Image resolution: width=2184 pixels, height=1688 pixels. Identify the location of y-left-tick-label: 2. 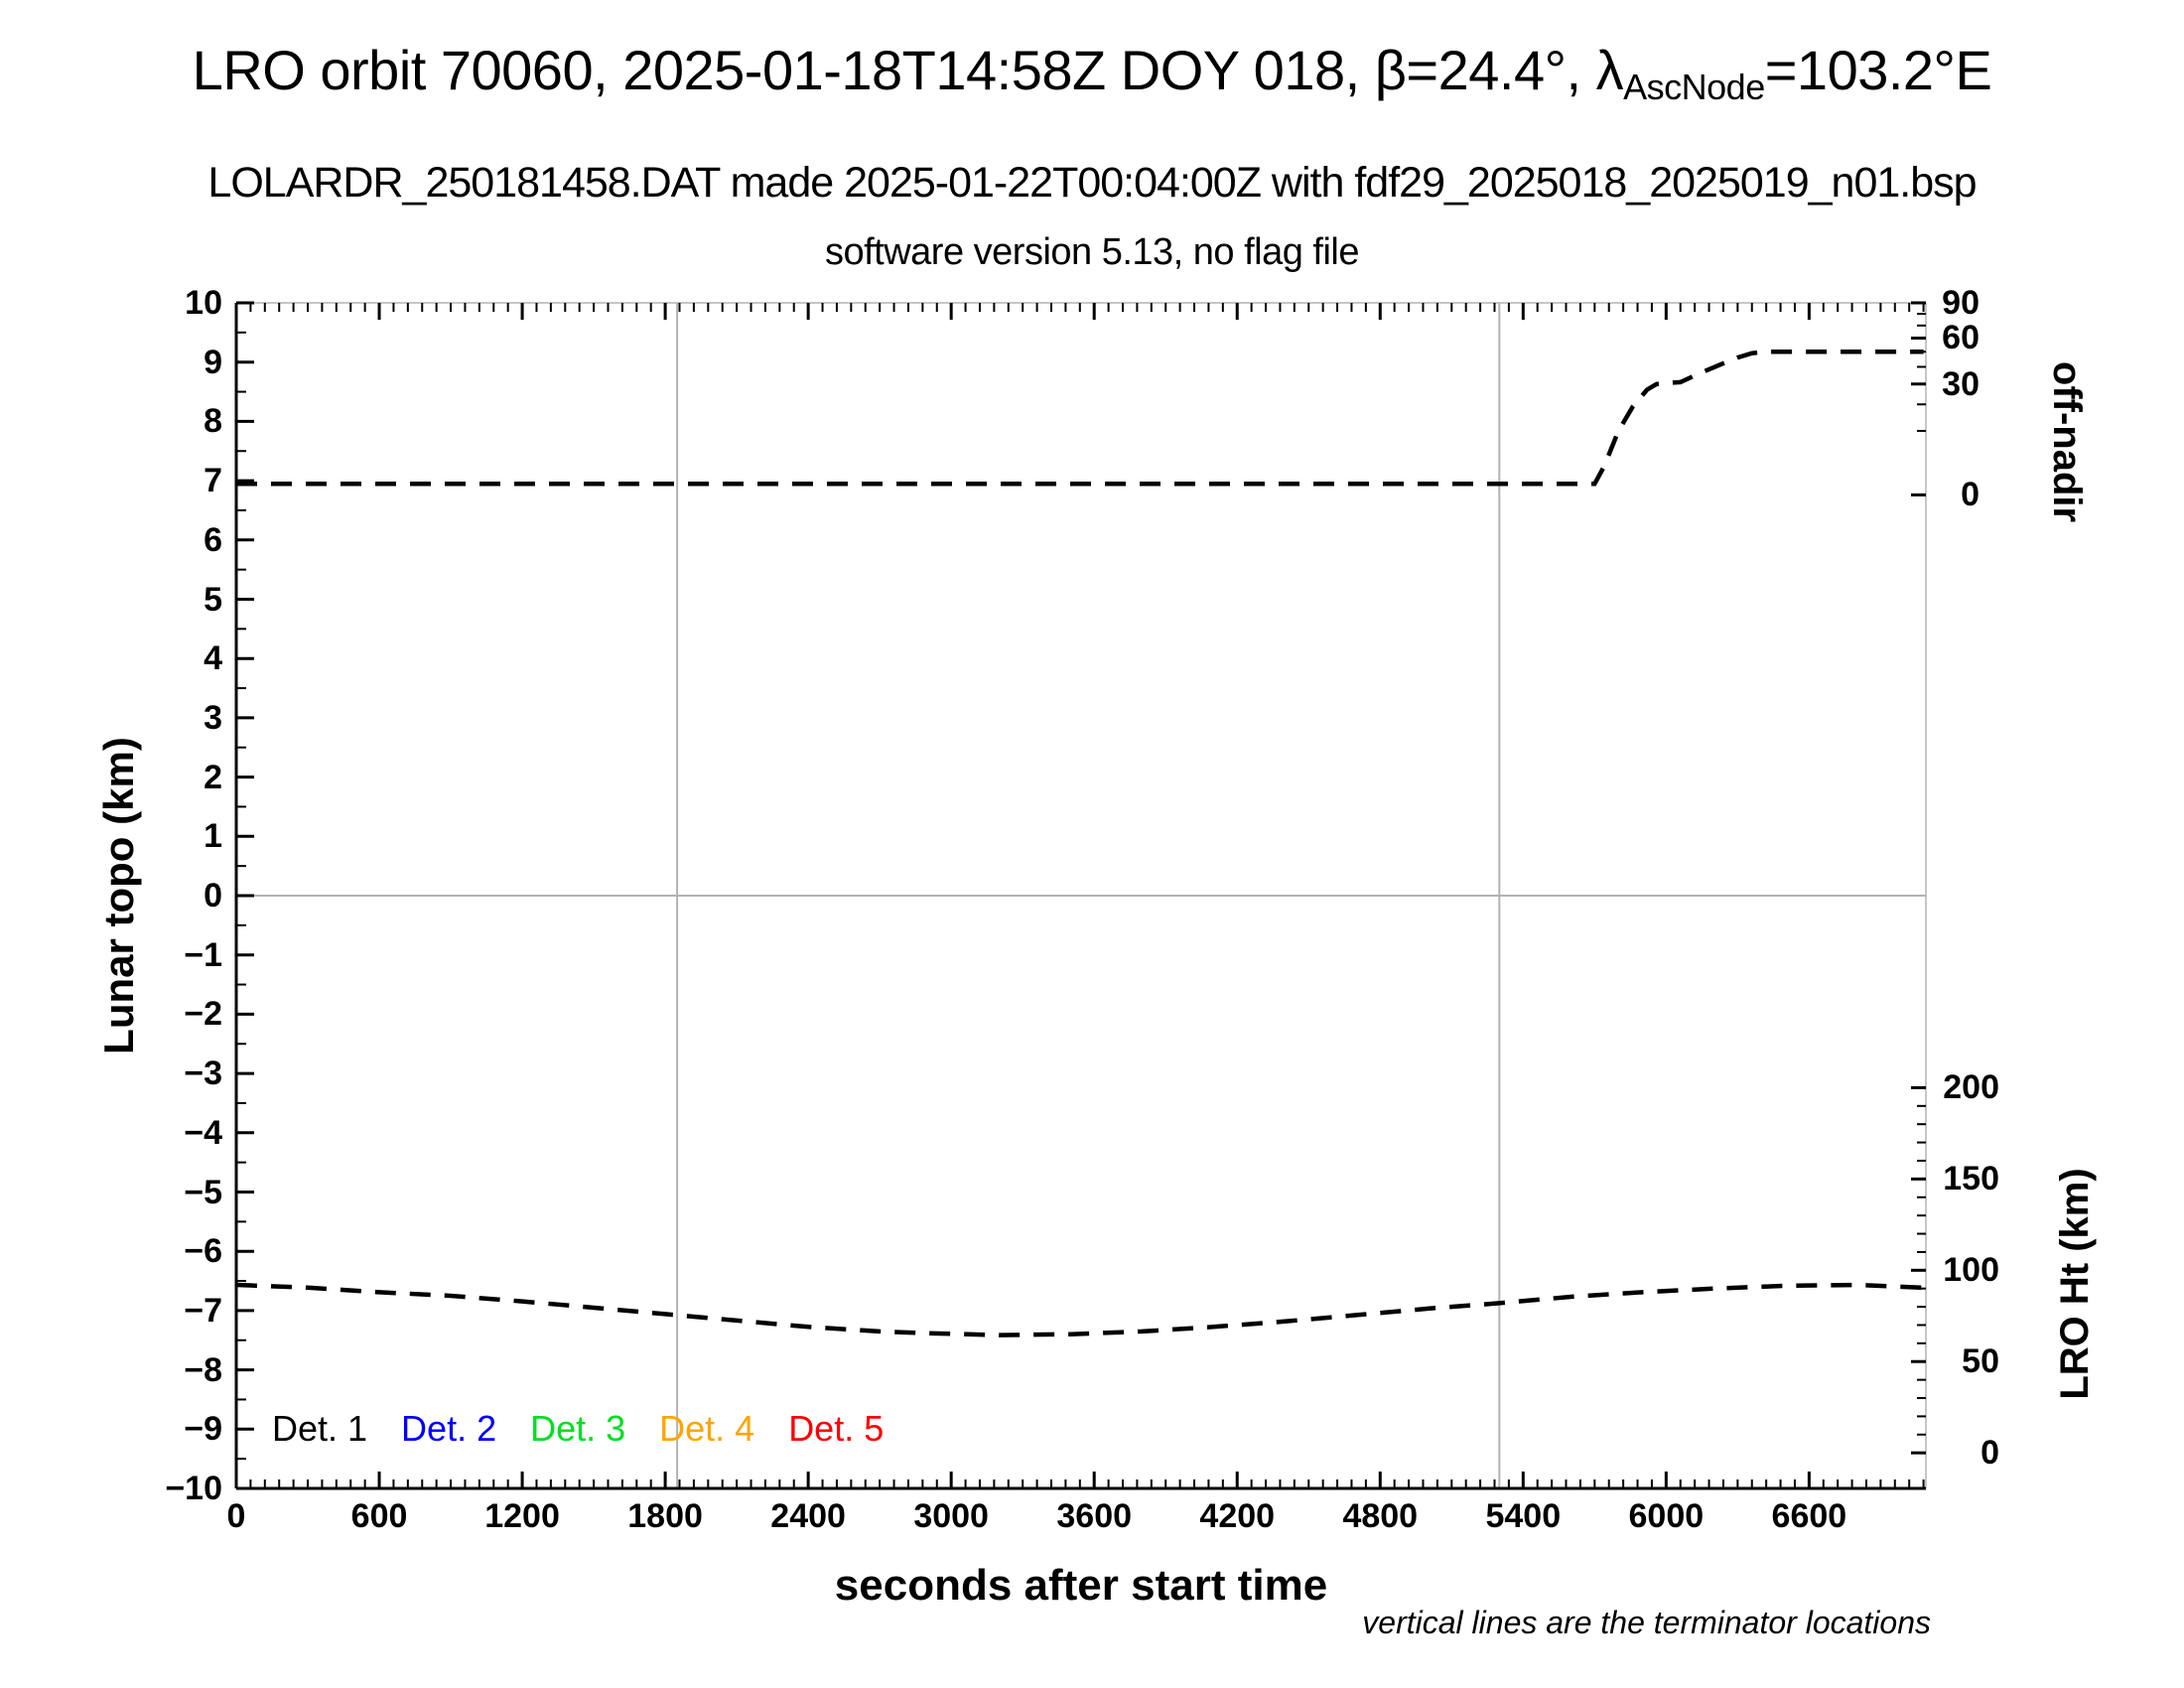
(213, 777).